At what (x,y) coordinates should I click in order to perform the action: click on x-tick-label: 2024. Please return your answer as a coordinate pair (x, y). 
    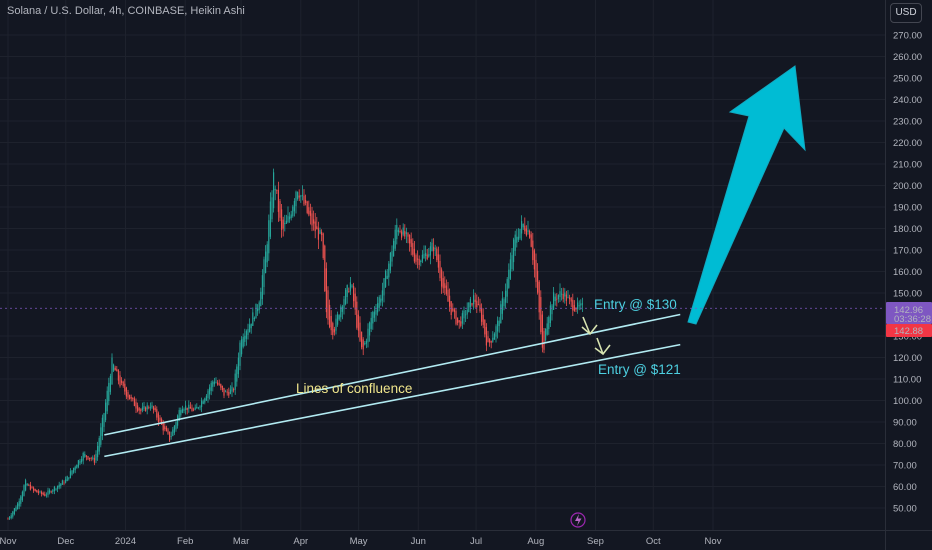
    Looking at the image, I should click on (125, 541).